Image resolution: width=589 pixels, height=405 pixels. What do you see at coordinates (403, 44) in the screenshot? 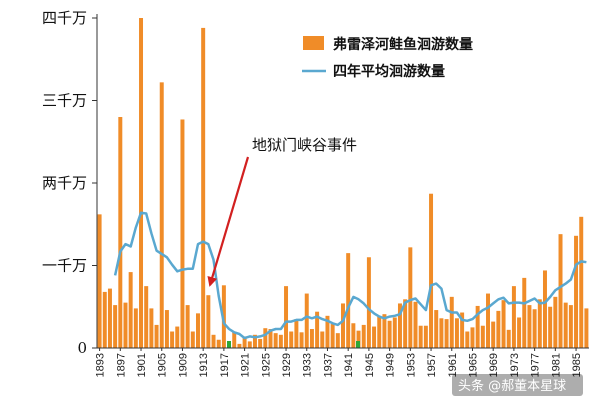
I see `legend-label-bar: 弗雷泽河鲑鱼洄游数量` at bounding box center [403, 44].